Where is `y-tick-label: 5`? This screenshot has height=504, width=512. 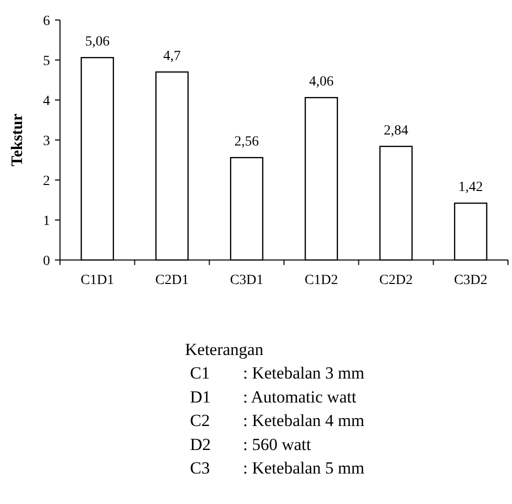 y-tick-label: 5 is located at coordinates (46, 61).